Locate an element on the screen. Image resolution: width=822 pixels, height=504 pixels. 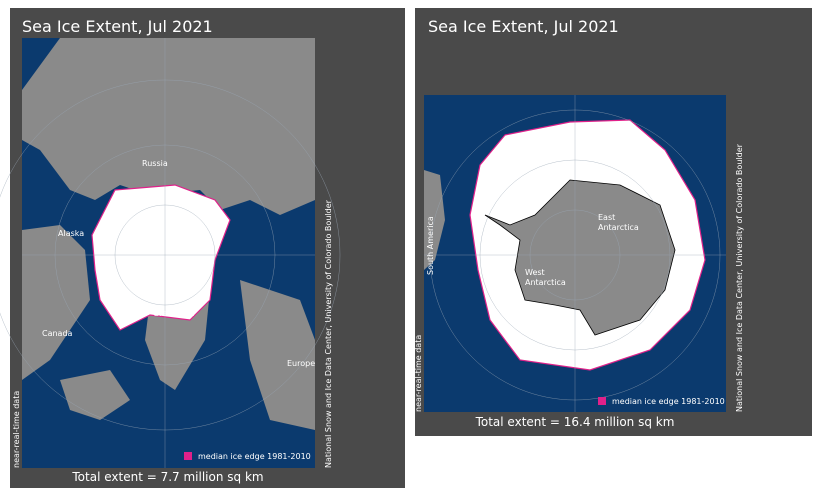
region-label: Russia is located at coordinates (155, 163).